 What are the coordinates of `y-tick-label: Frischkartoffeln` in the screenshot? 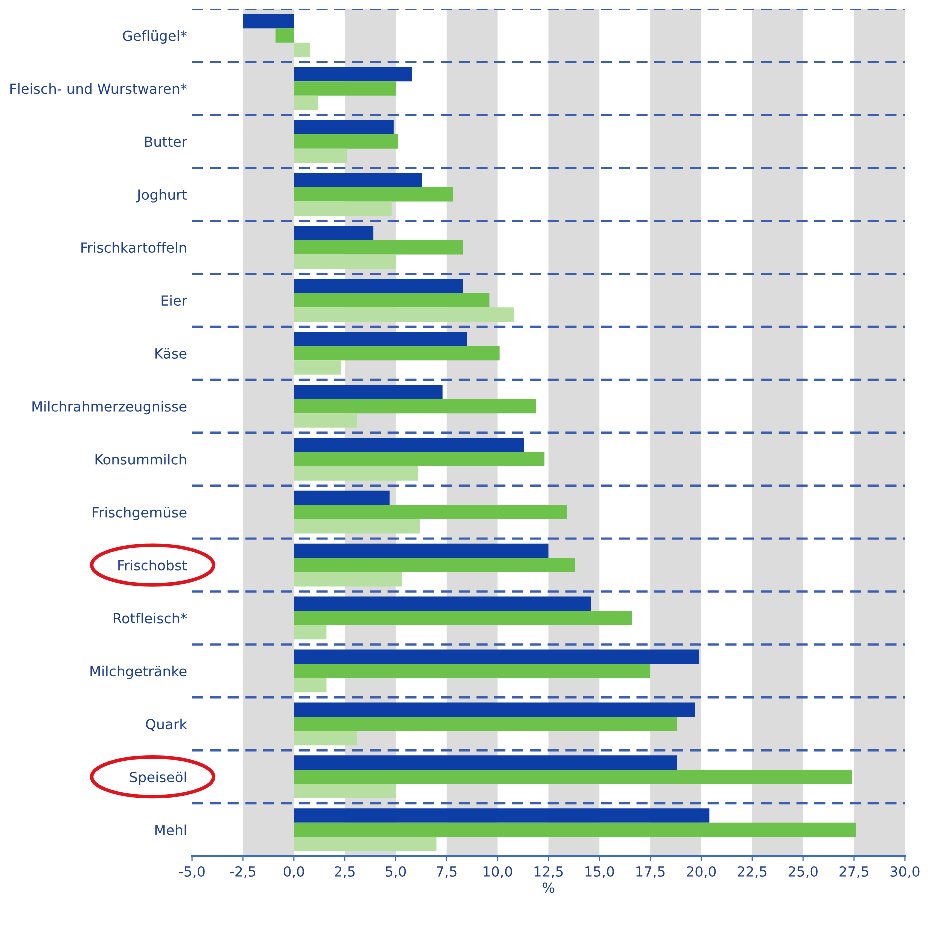 It's located at (134, 248).